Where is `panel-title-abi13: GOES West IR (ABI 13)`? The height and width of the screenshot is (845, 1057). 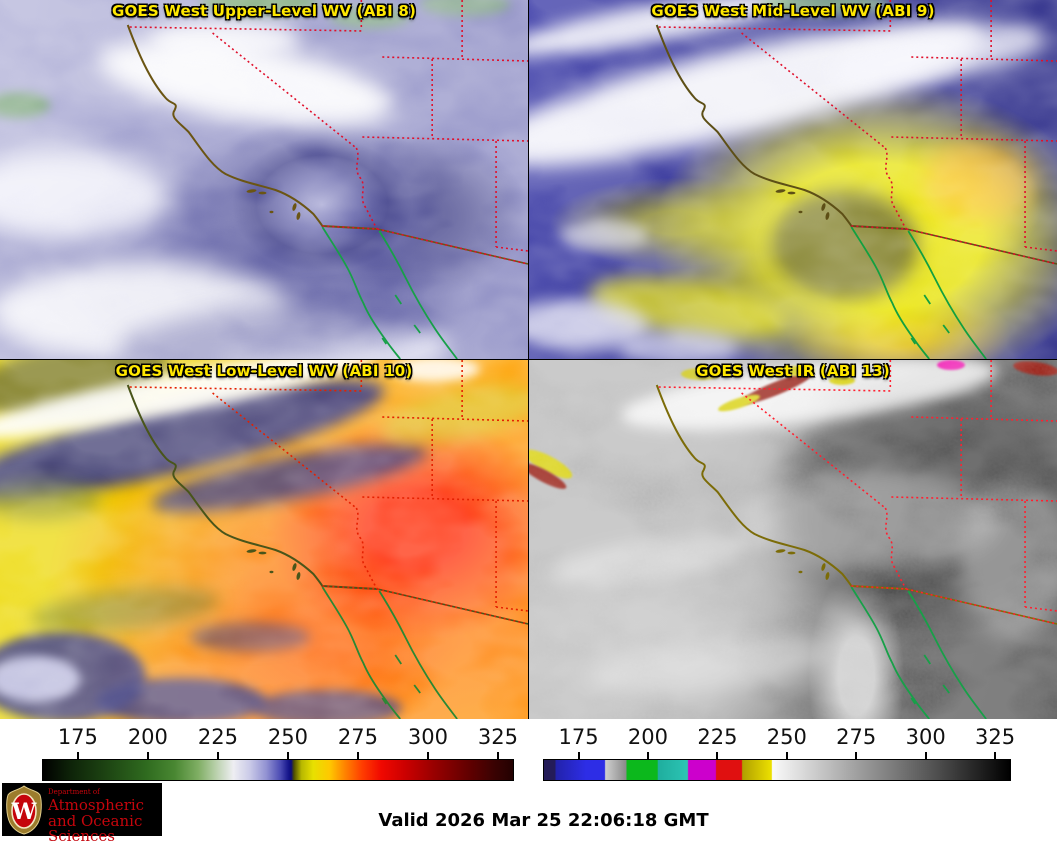 panel-title-abi13: GOES West IR (ABI 13) is located at coordinates (793, 371).